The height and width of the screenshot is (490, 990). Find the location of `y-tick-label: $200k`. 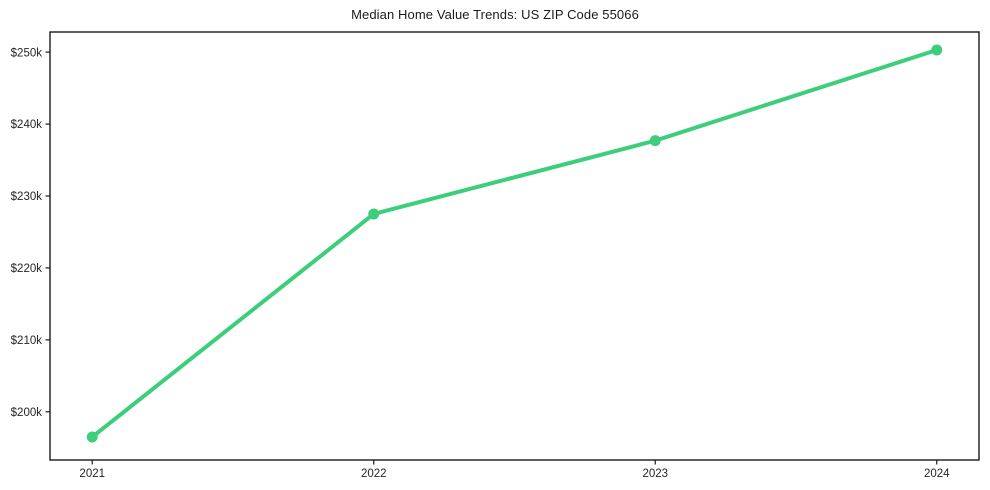

y-tick-label: $200k is located at coordinates (27, 413).